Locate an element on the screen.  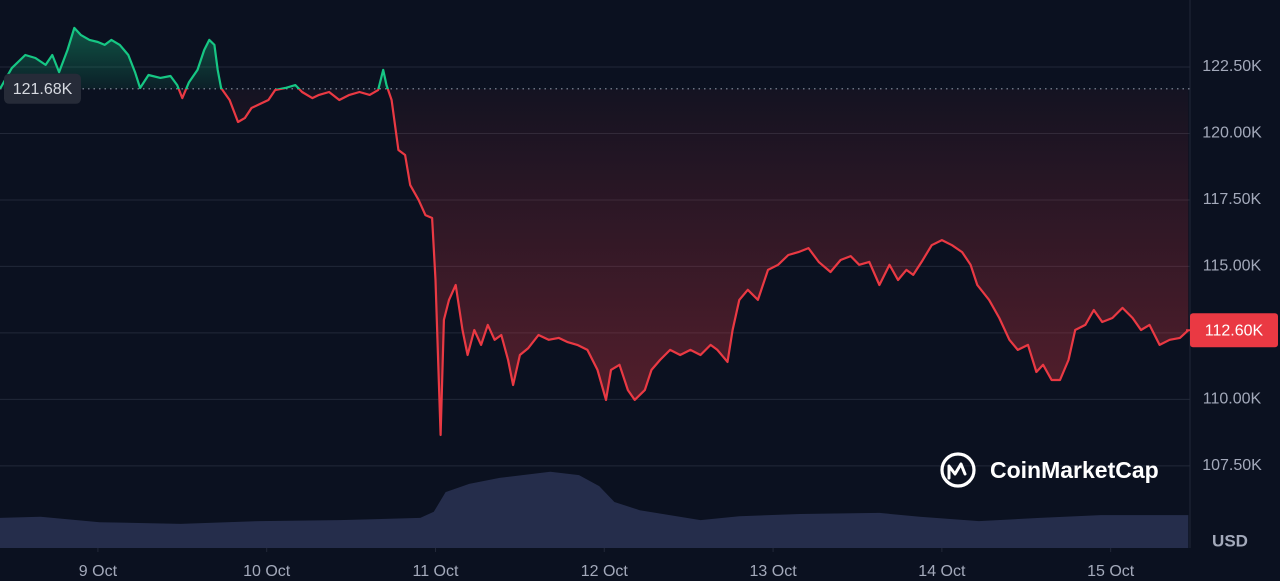
y-tick-label: 110.00K is located at coordinates (1232, 399).